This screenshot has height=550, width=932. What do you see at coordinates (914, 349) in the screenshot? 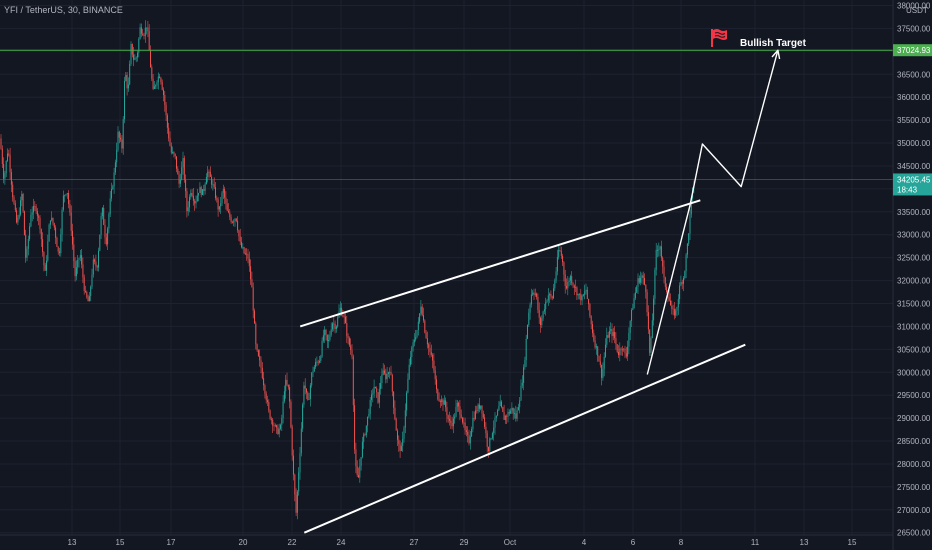
I see `price-tick-label: 30500.00` at bounding box center [914, 349].